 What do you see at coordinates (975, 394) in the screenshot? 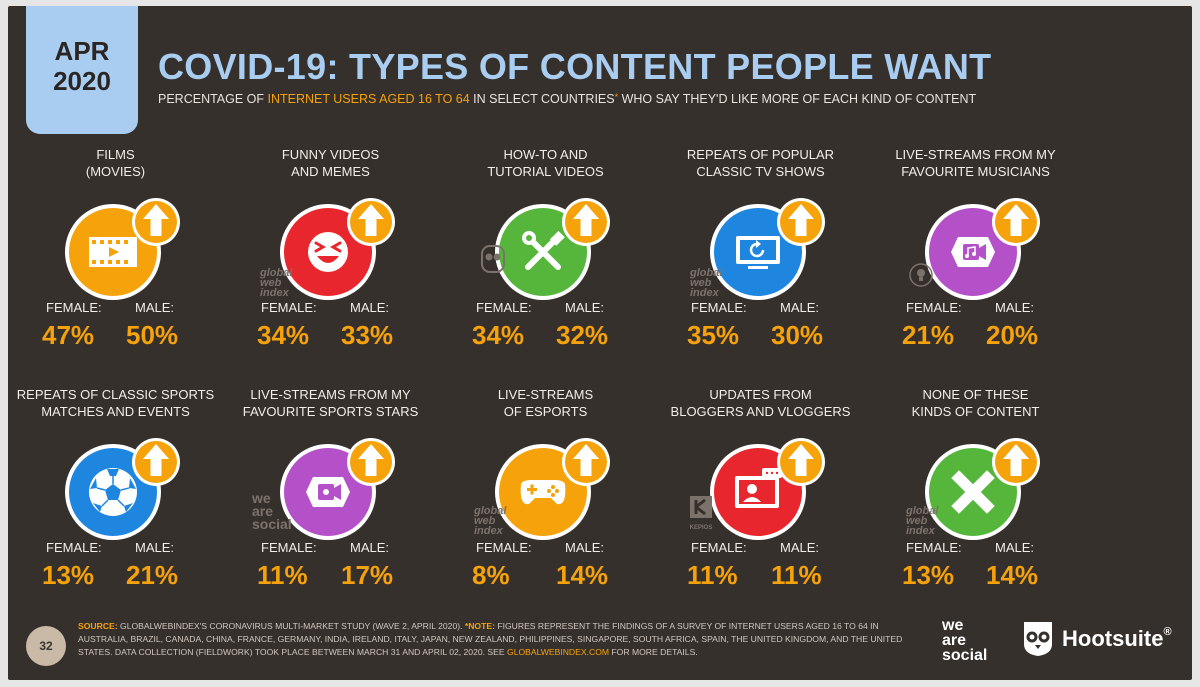
I see `category-label-line-1: NONE OF THESE` at bounding box center [975, 394].